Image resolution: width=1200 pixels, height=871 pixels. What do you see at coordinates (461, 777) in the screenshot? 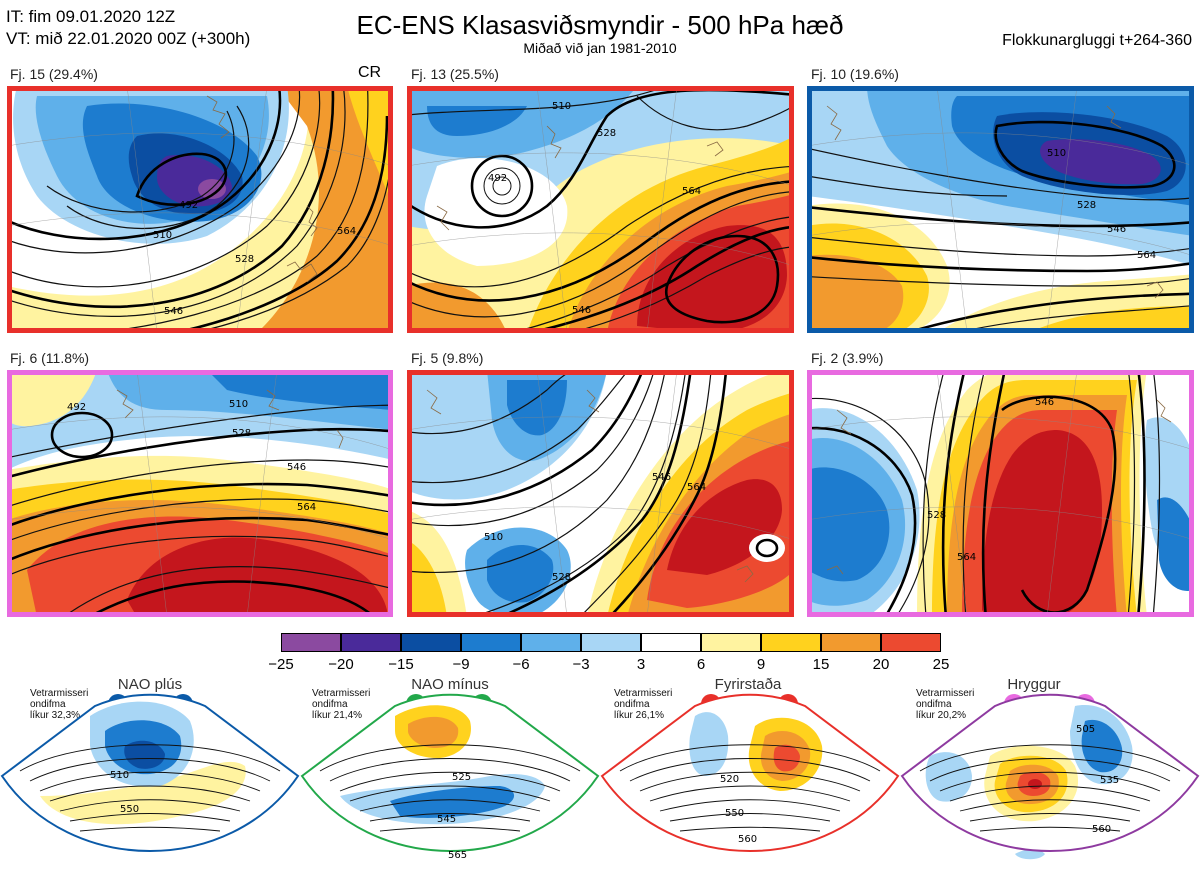
I see `contour-label: 525` at bounding box center [461, 777].